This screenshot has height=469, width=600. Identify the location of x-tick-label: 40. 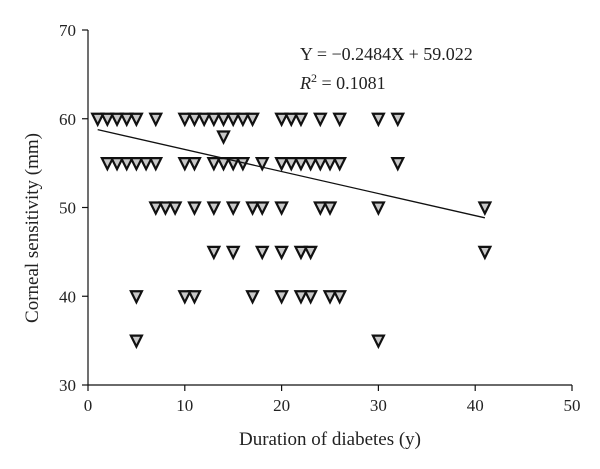
(475, 405).